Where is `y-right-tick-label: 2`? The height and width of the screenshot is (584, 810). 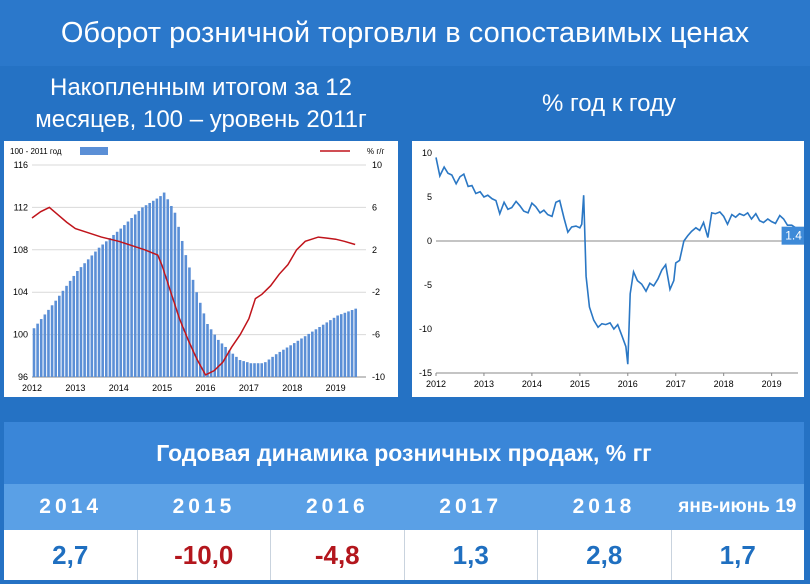
y-right-tick-label: 2 is located at coordinates (374, 250).